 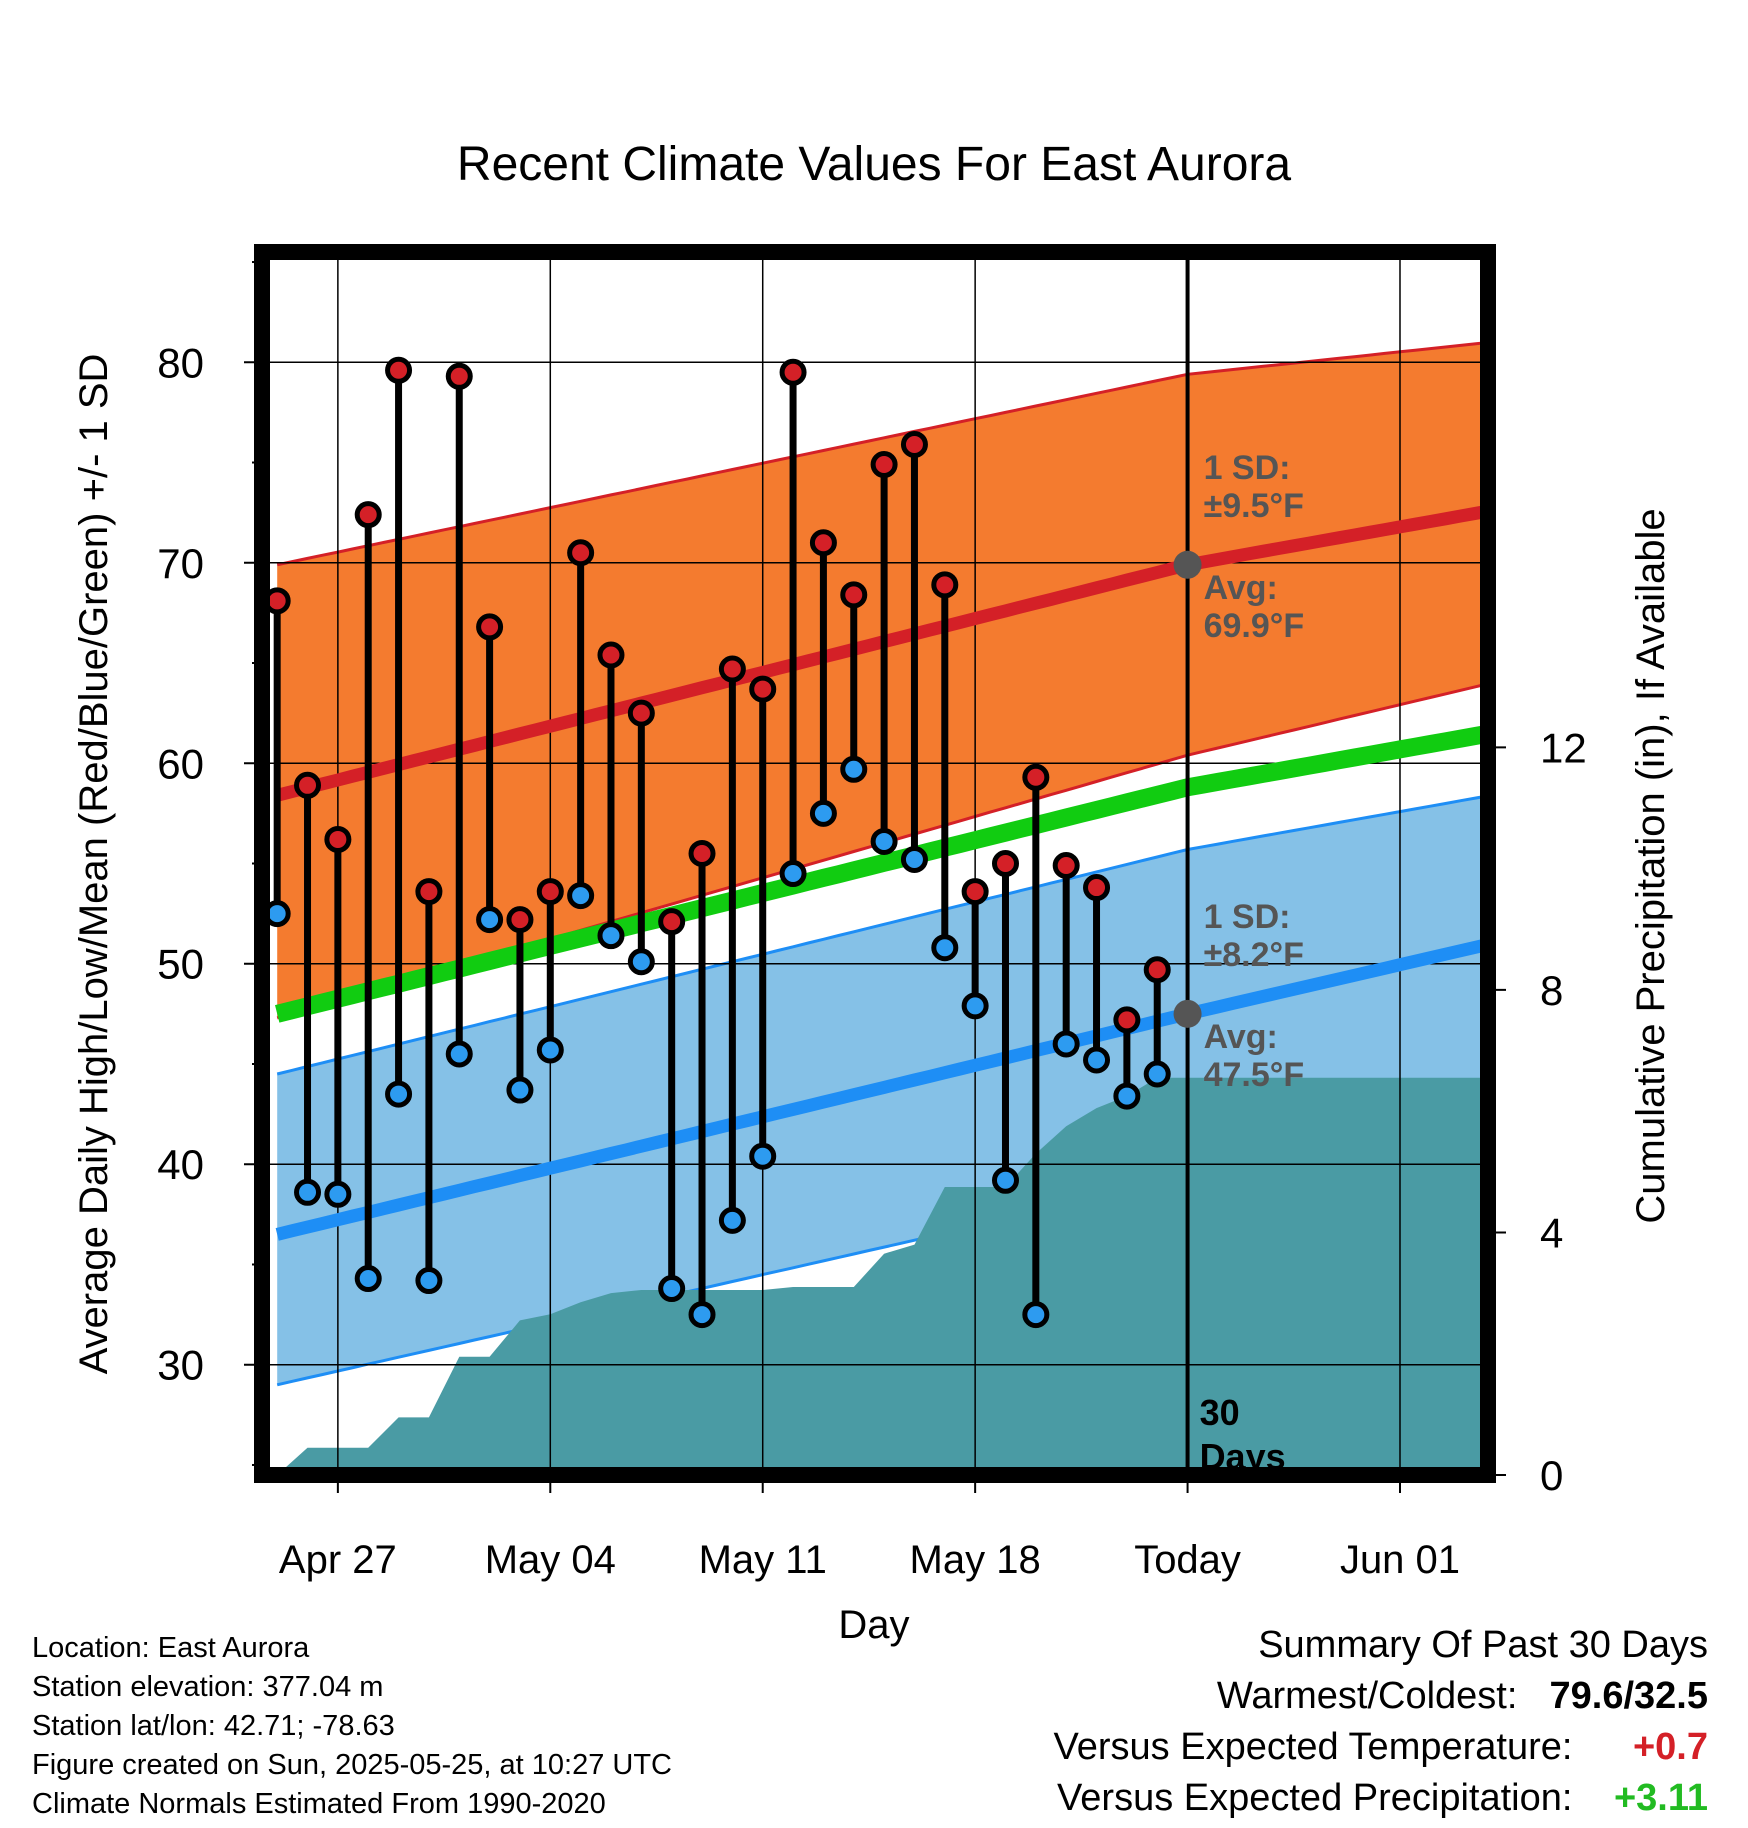 I want to click on latlon-text: Station lat/lon: 42.71; -78.63, so click(x=213, y=1726).